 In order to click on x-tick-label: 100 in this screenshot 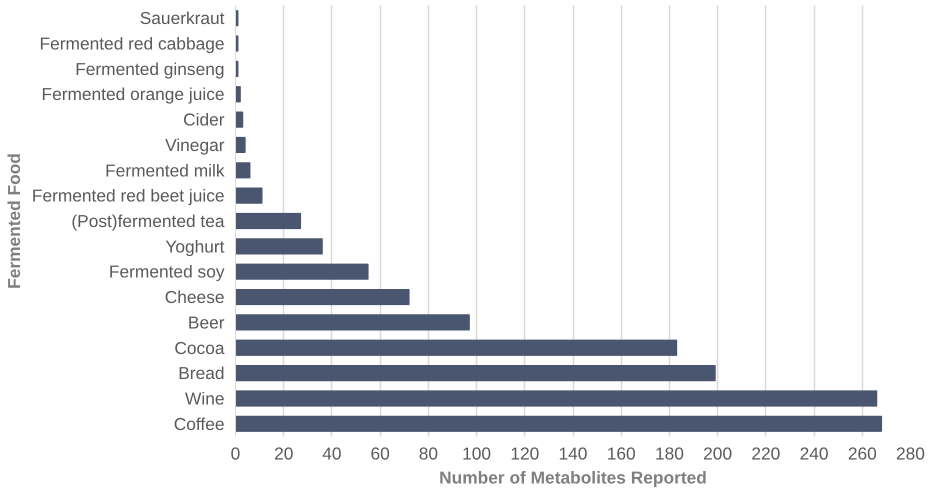, I will do `click(477, 454)`.